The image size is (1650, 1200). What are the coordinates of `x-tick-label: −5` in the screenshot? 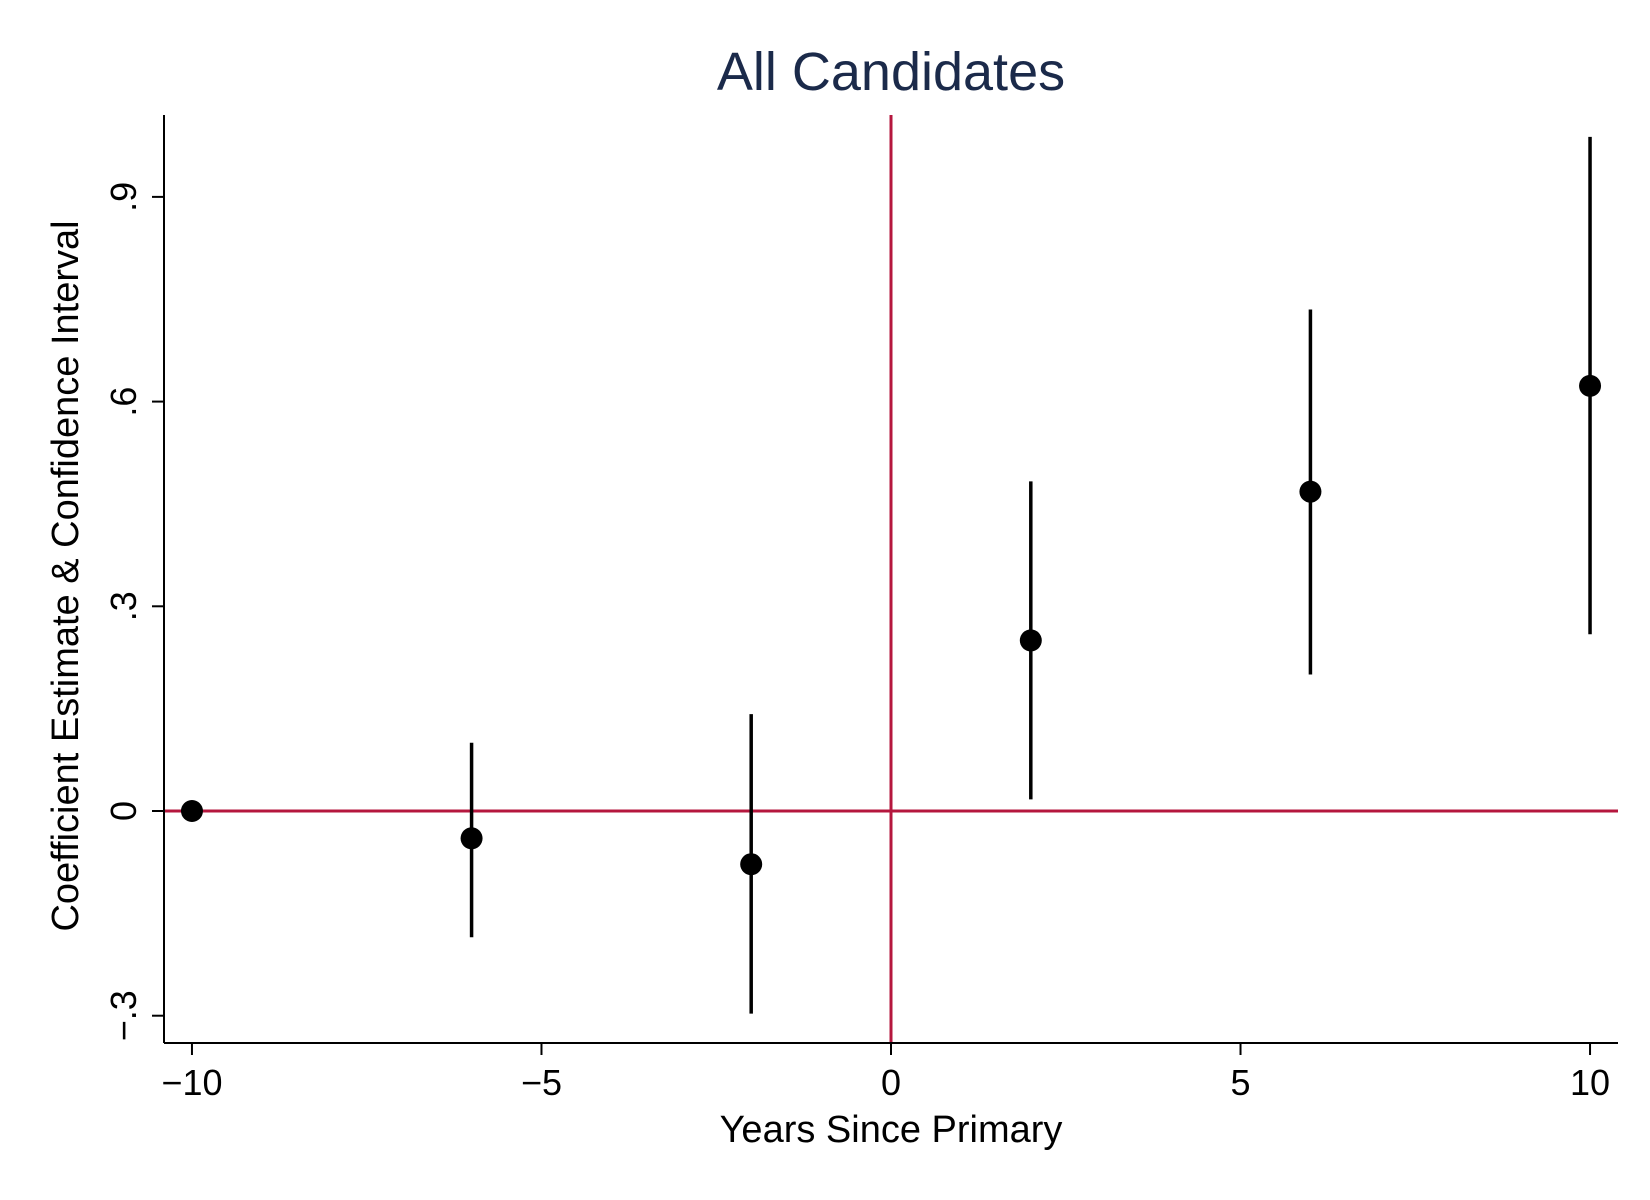 It's located at (541, 1082).